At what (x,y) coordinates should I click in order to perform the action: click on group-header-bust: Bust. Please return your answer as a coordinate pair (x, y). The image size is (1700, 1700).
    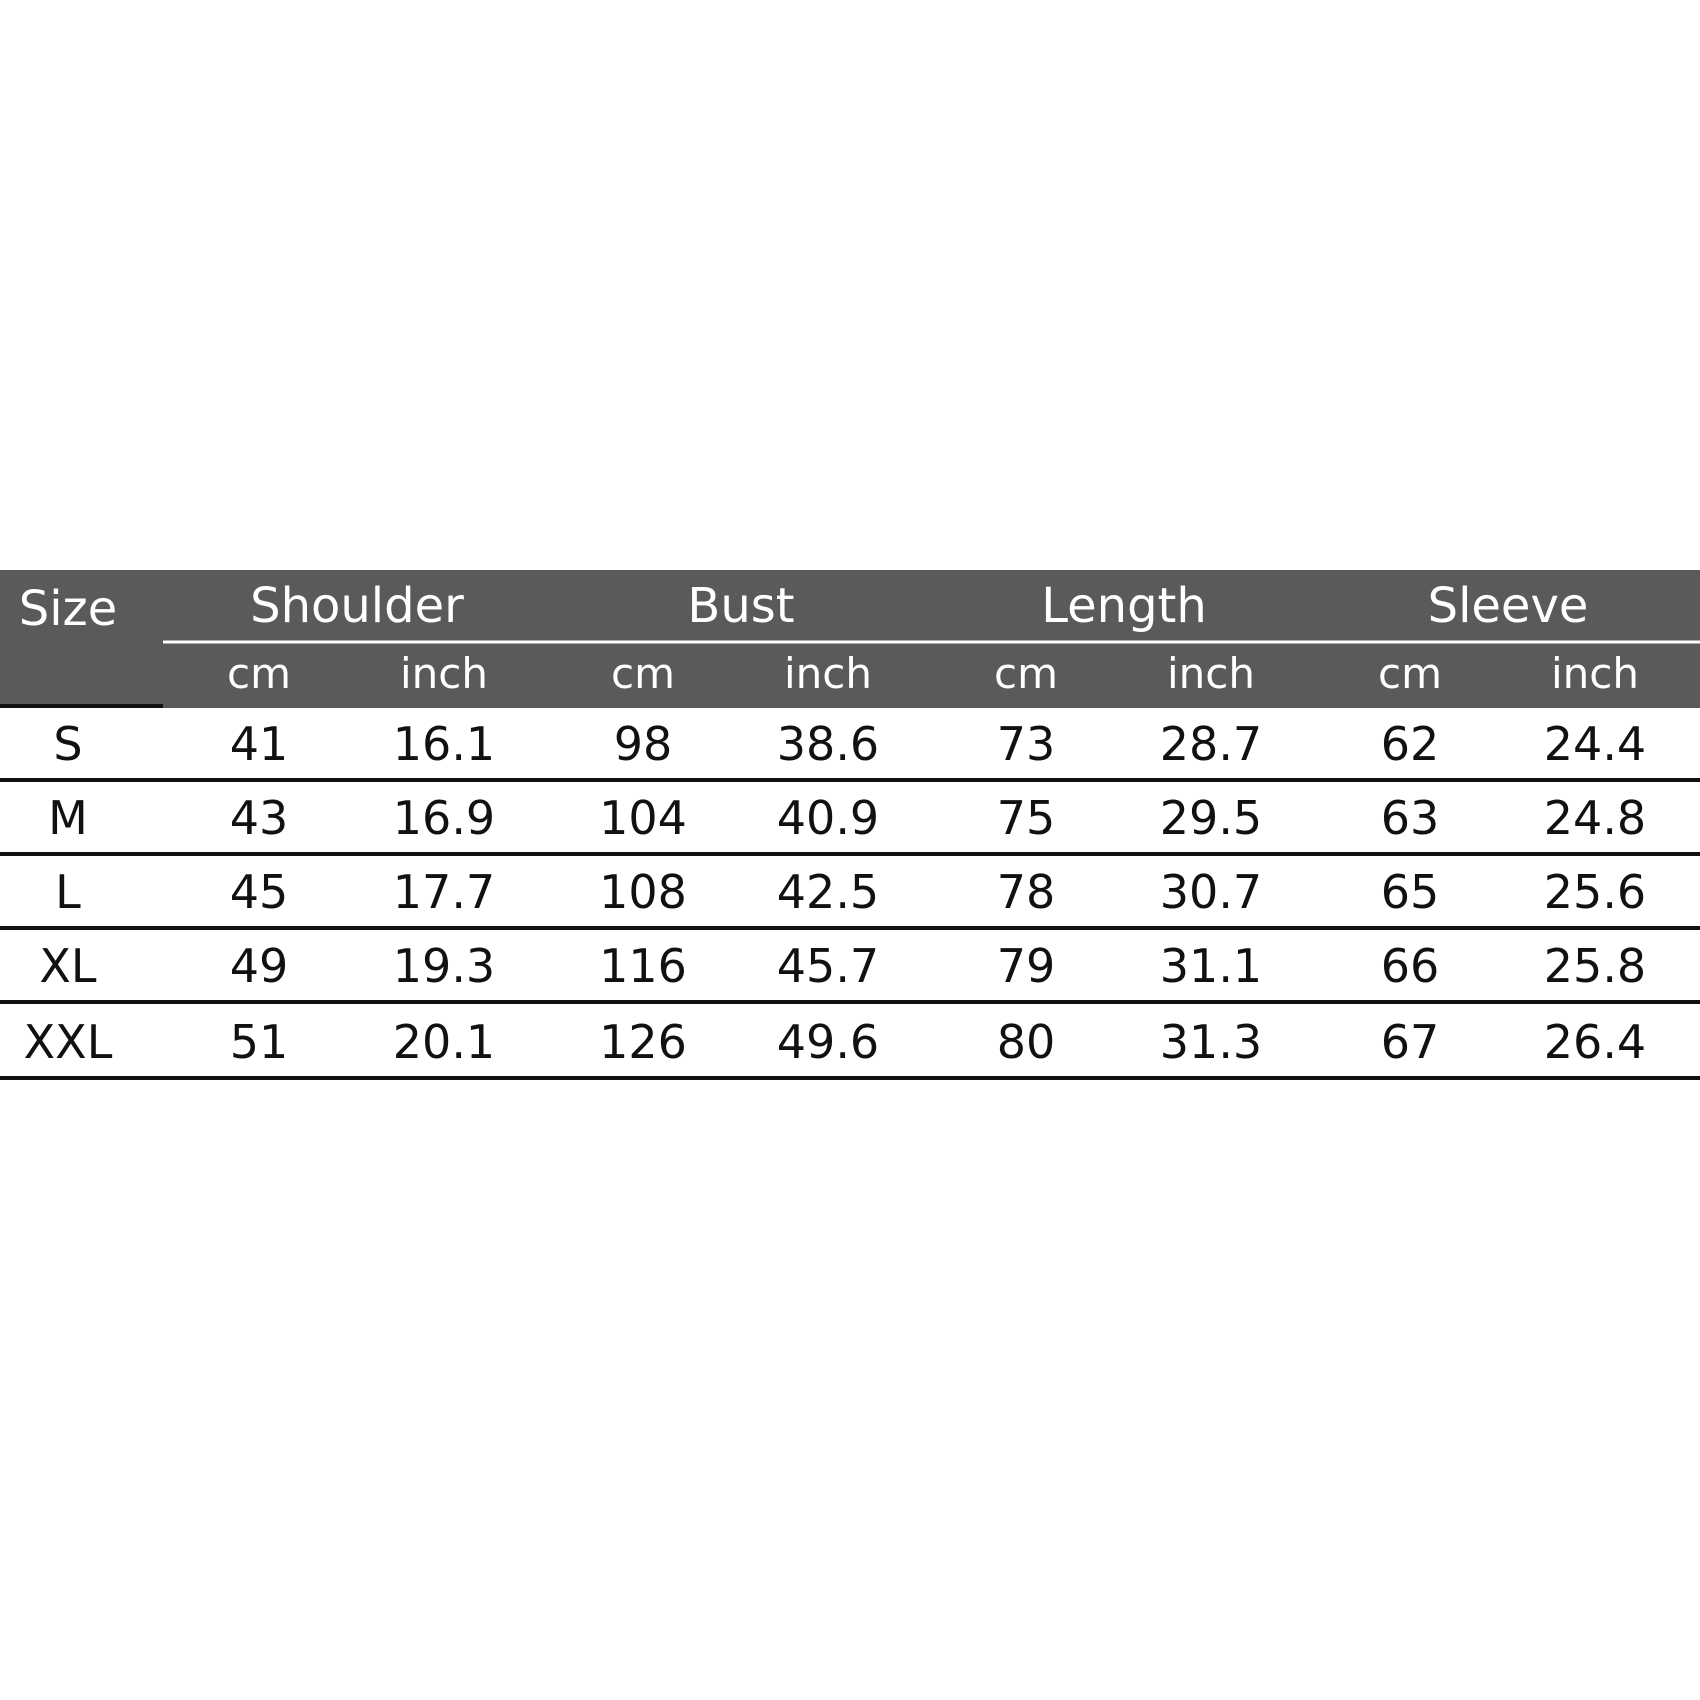
    Looking at the image, I should click on (740, 606).